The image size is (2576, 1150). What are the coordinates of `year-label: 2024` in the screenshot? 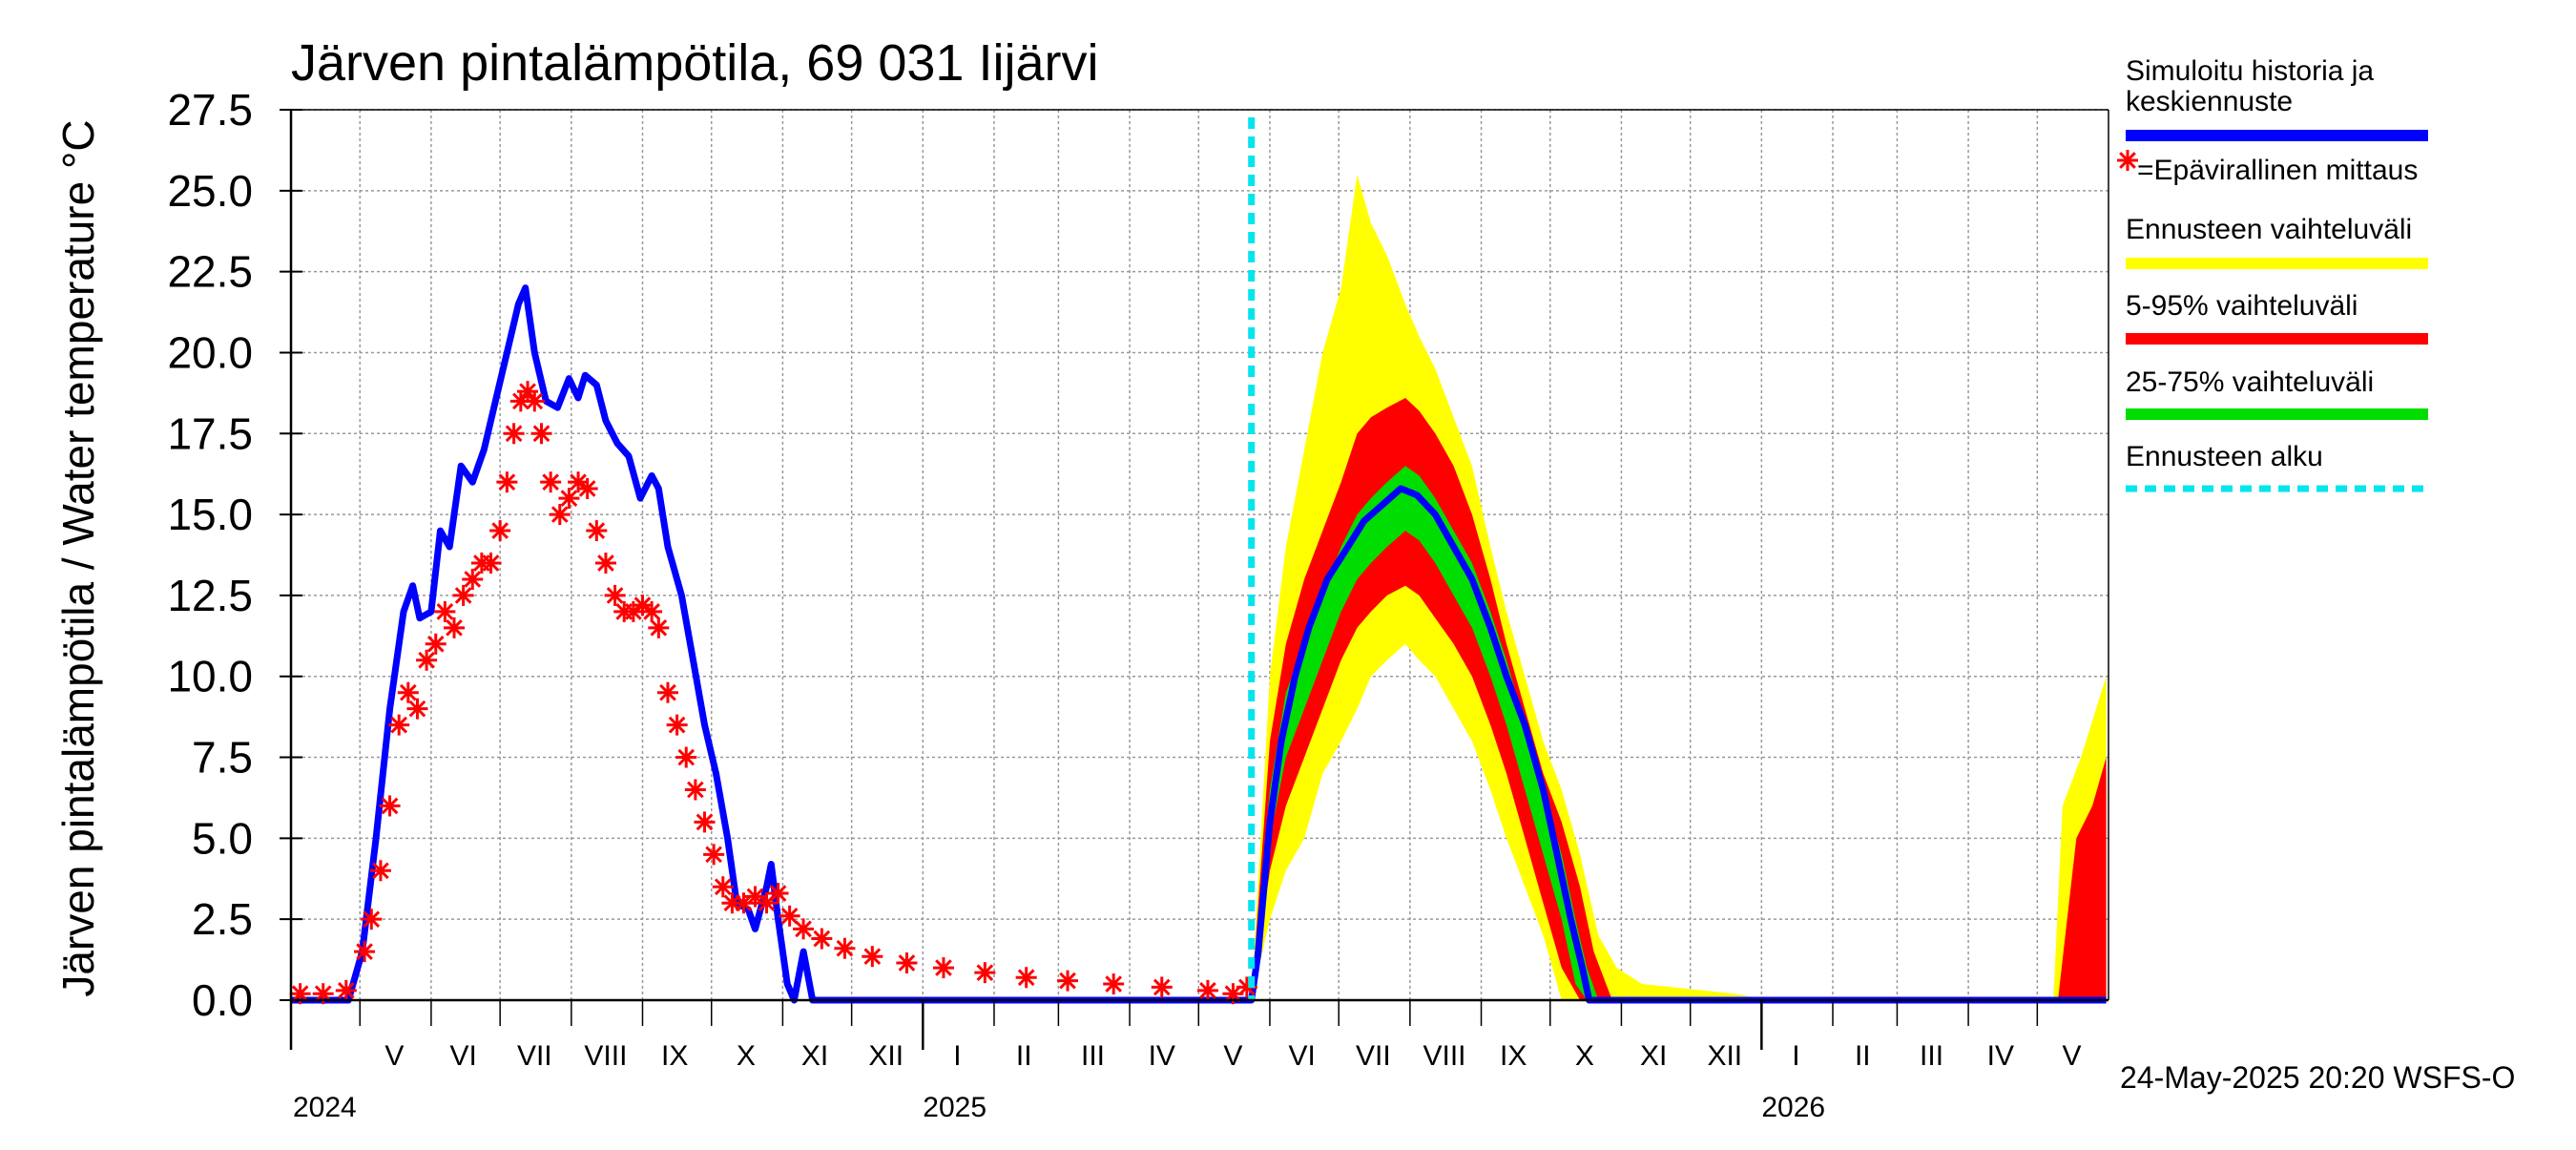 It's located at (325, 1107).